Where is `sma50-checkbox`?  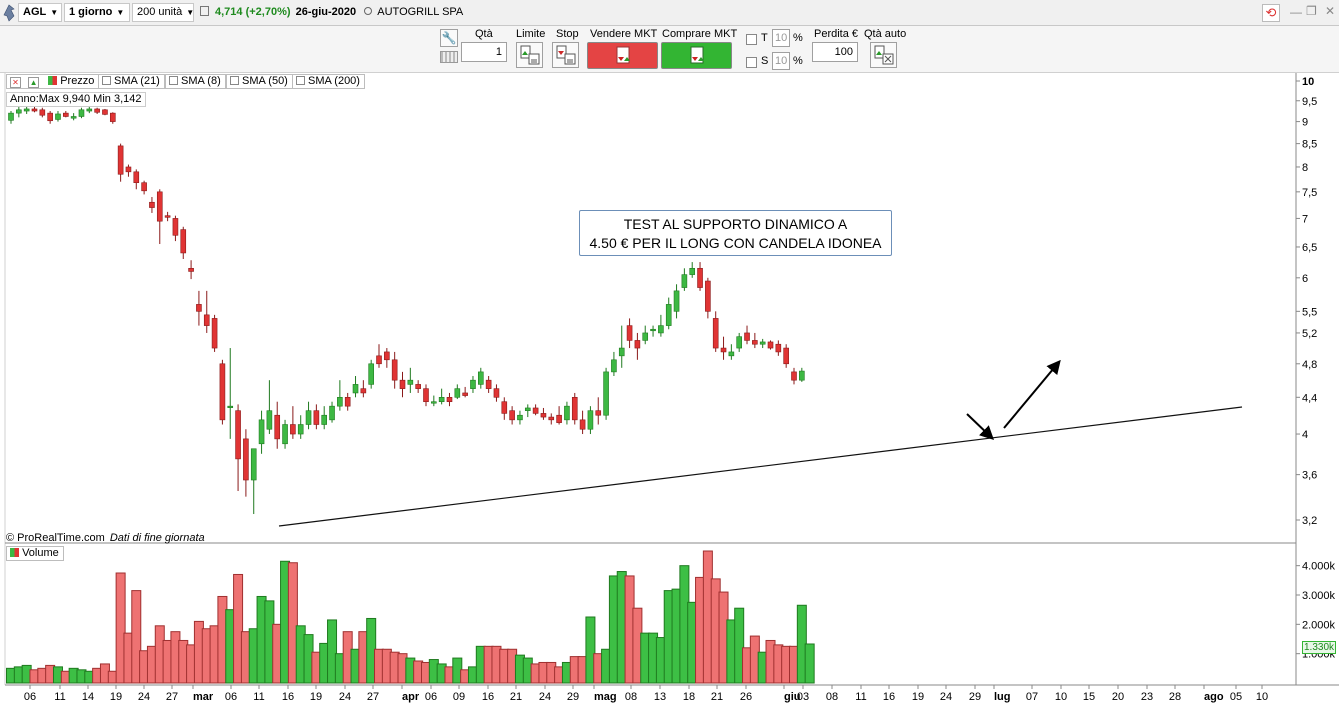 sma50-checkbox is located at coordinates (234, 80).